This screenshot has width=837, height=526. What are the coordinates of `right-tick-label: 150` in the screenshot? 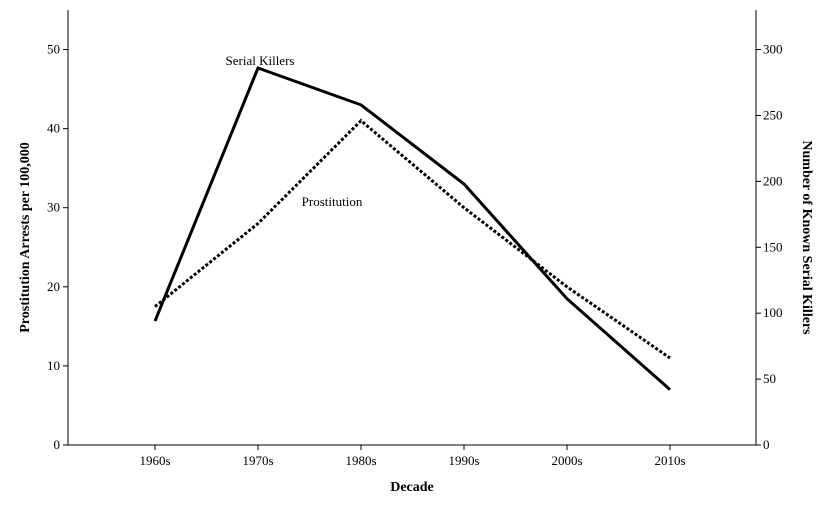 It's located at (773, 246).